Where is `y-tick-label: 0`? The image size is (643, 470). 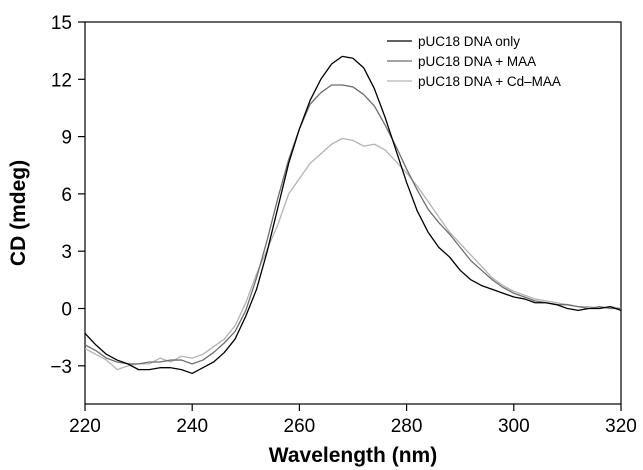
y-tick-label: 0 is located at coordinates (66, 310).